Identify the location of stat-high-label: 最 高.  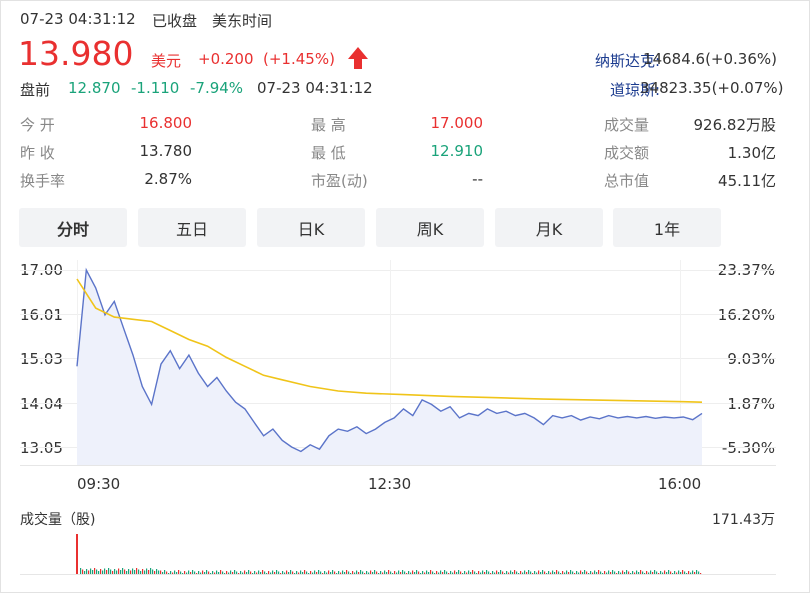
(328, 125).